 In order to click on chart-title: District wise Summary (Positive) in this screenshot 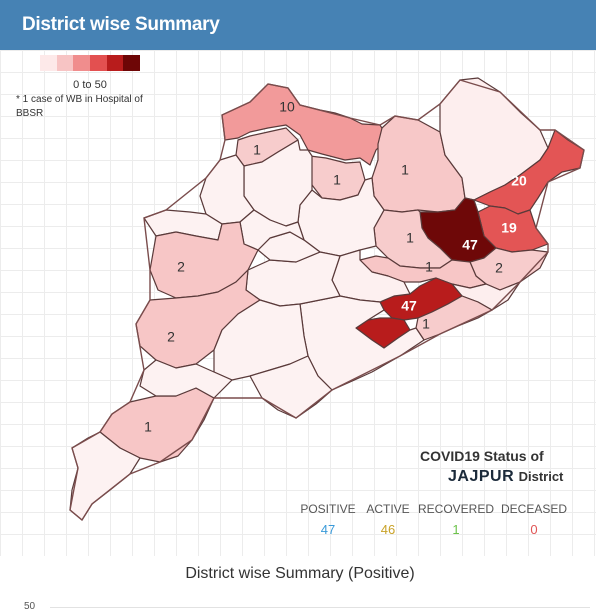, I will do `click(300, 573)`.